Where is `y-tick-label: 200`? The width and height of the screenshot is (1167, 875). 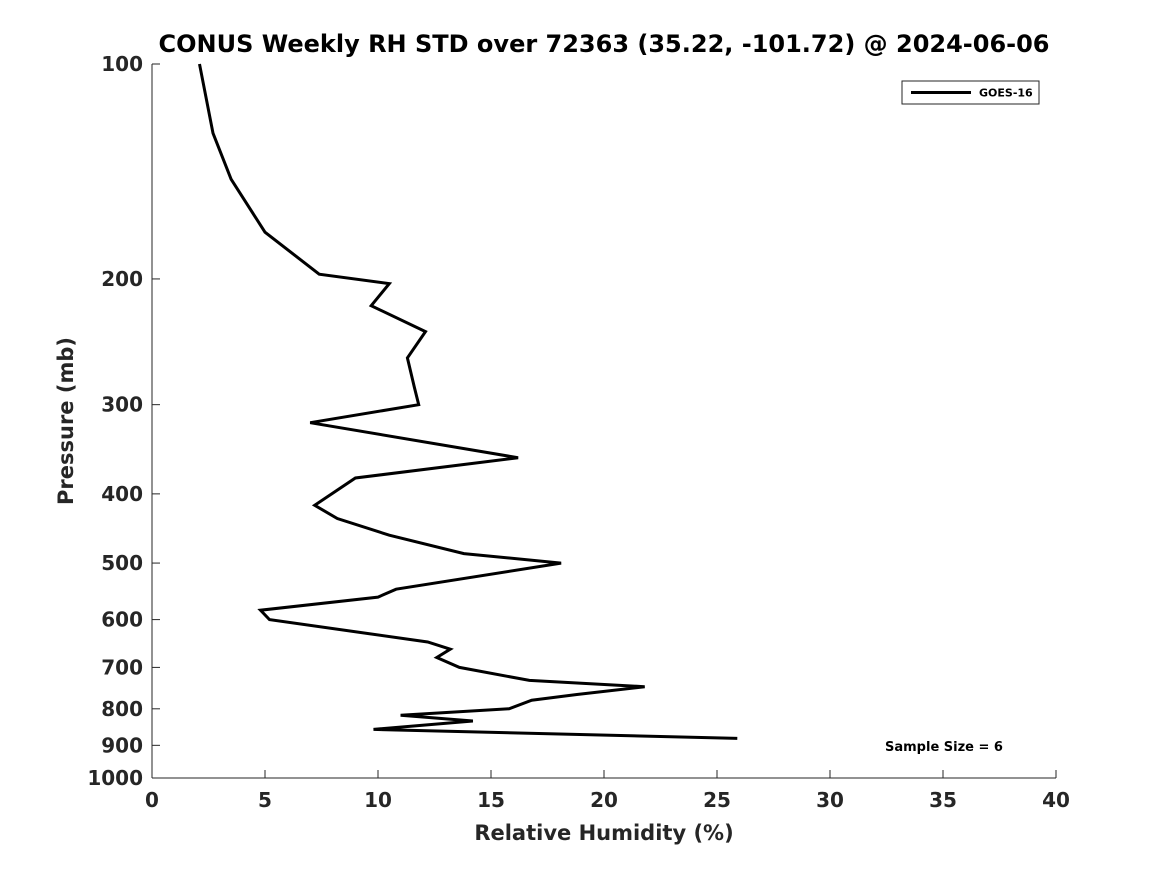 y-tick-label: 200 is located at coordinates (122, 279).